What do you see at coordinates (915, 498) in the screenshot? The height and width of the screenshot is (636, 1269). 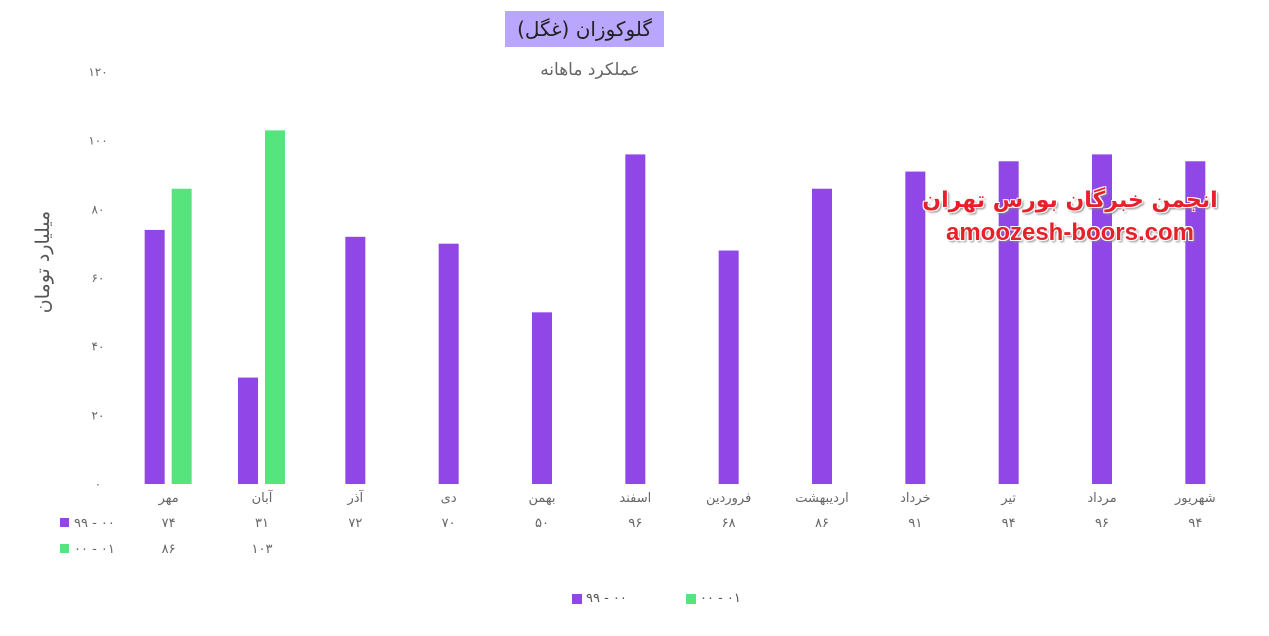 I see `x-tick-label: خرداد` at bounding box center [915, 498].